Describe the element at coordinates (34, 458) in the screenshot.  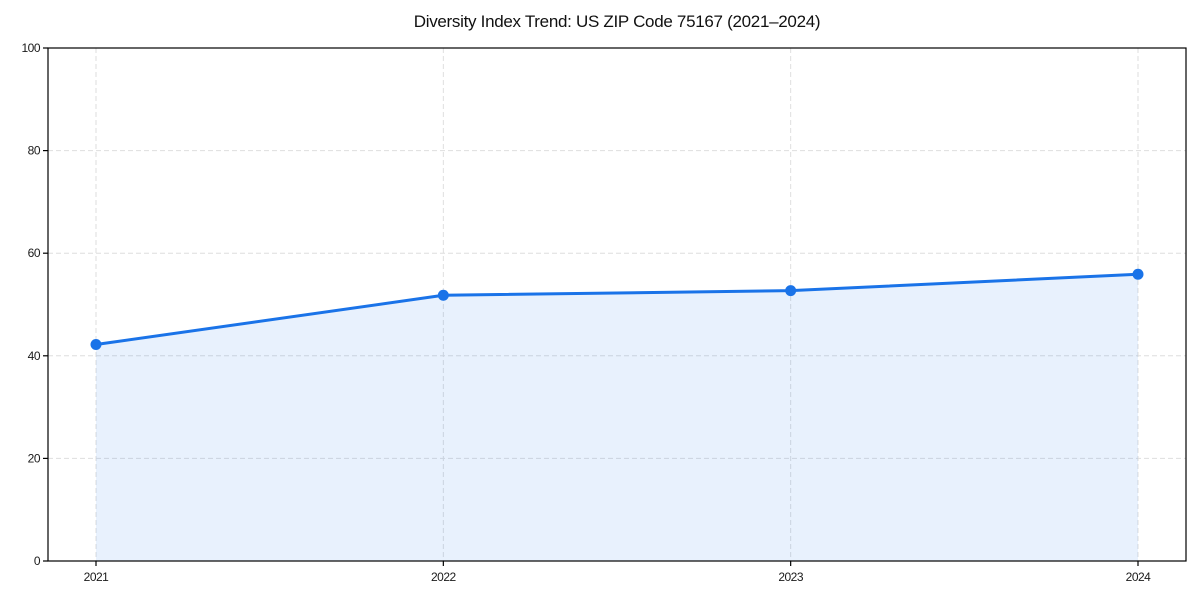
I see `y-tick-label: 20` at that location.